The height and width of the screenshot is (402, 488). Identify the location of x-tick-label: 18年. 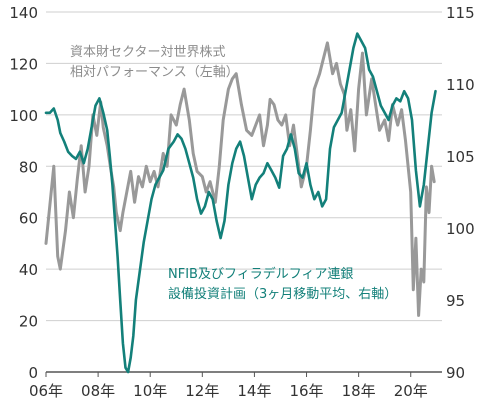
(359, 391).